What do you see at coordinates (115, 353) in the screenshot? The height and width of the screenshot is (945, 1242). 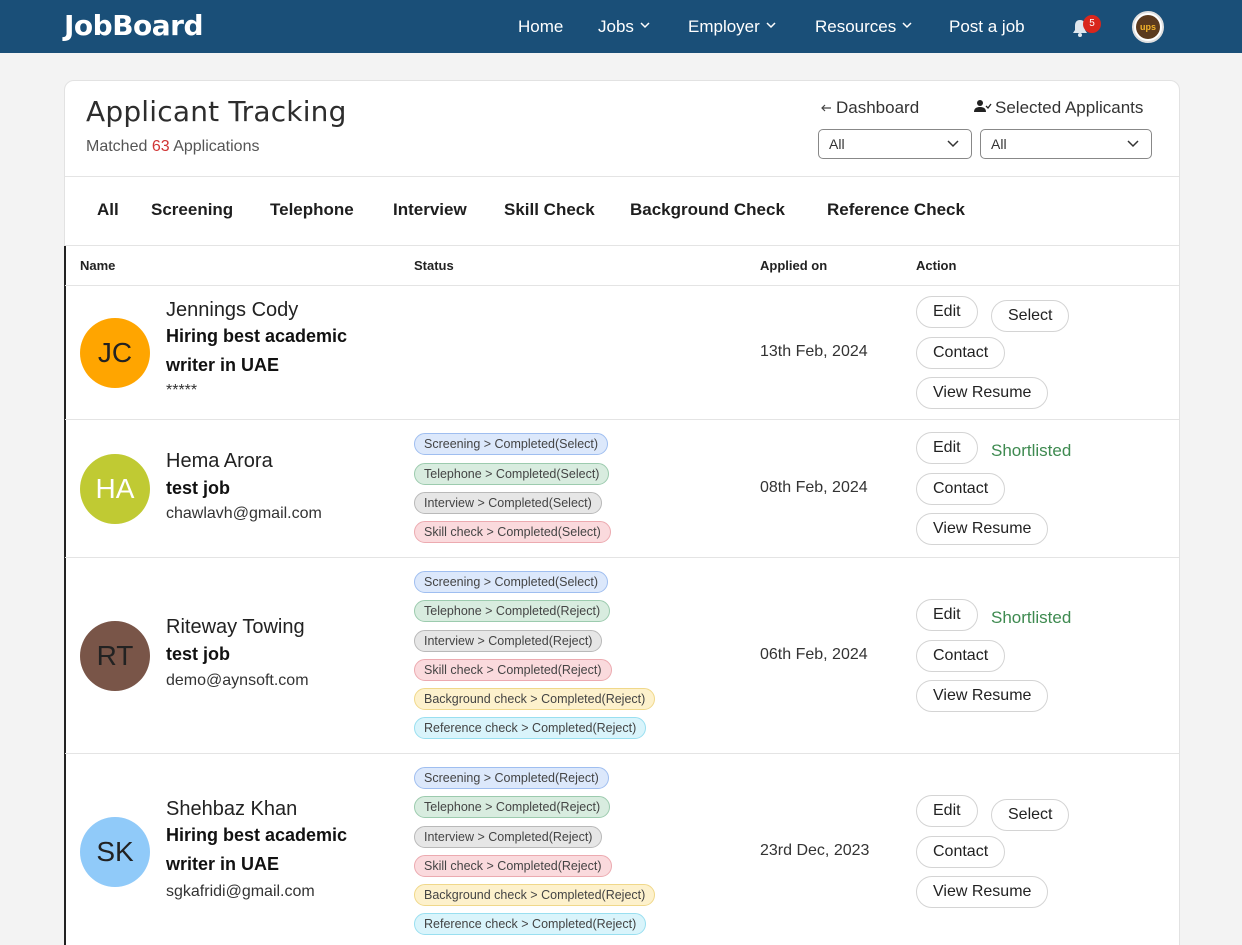 I see `avatar: JC` at bounding box center [115, 353].